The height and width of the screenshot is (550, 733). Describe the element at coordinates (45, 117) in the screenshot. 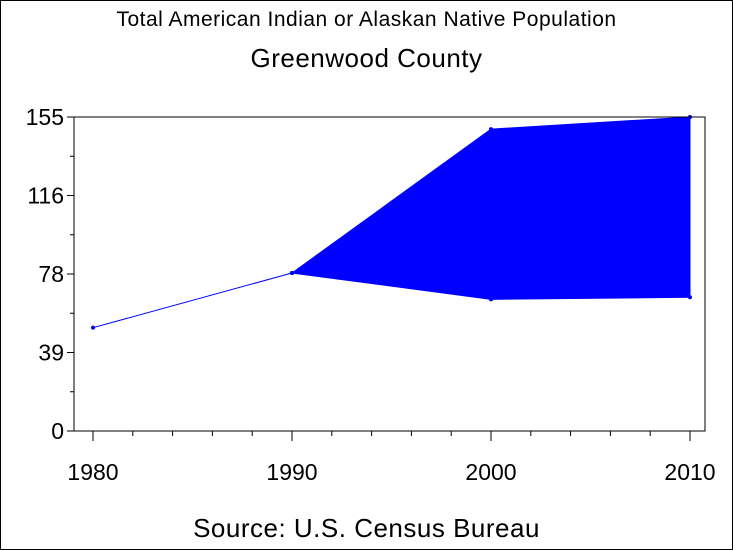

I see `y-tick-label: 155` at that location.